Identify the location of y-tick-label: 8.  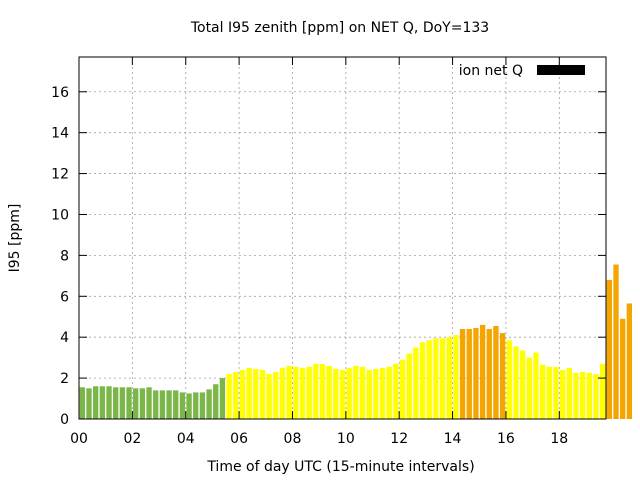
(64, 256).